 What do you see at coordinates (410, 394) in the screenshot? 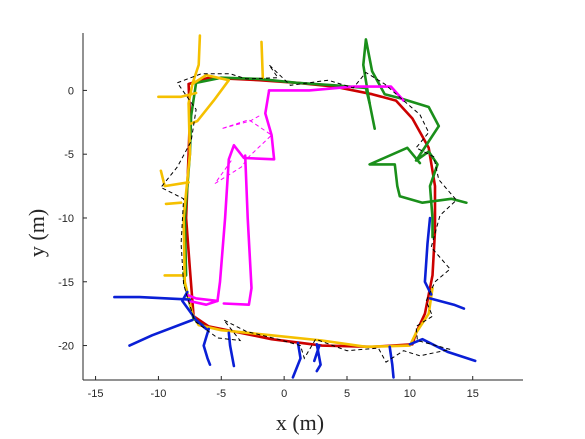
I see `x-tick-label: 10` at bounding box center [410, 394].